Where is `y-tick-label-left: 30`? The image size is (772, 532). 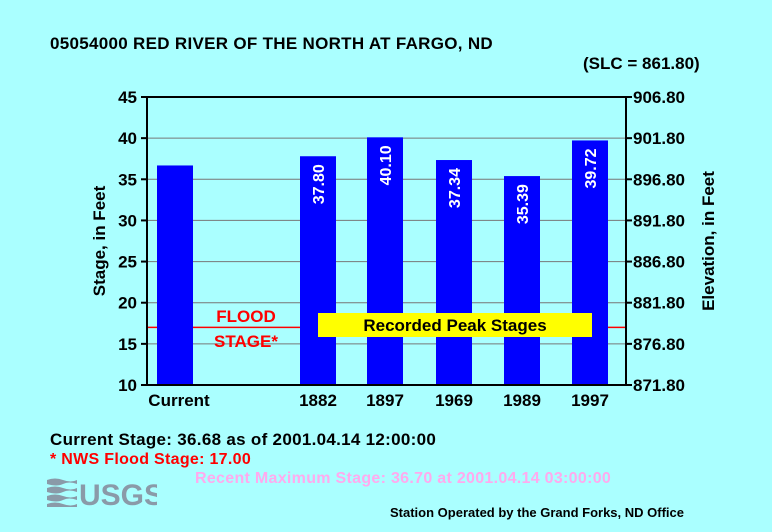 y-tick-label-left: 30 is located at coordinates (127, 220).